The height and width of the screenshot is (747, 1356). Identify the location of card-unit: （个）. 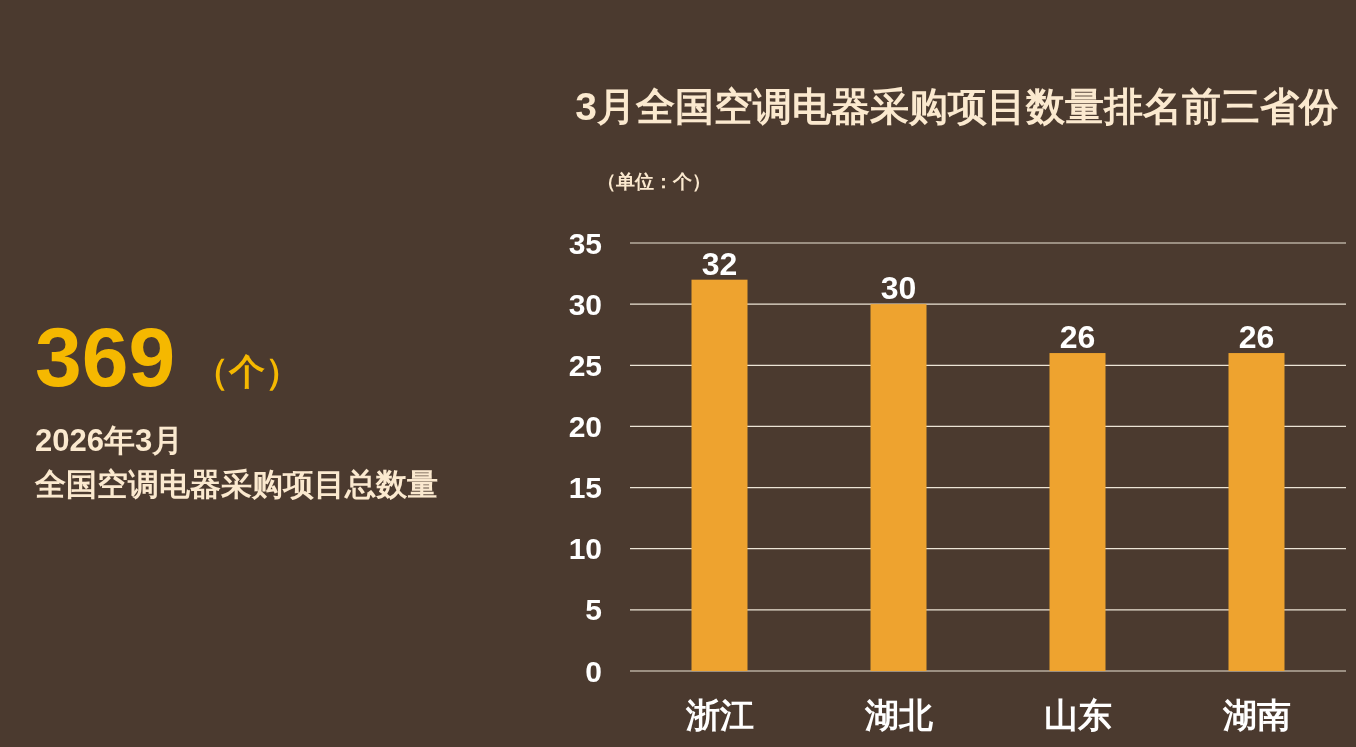
(247, 371).